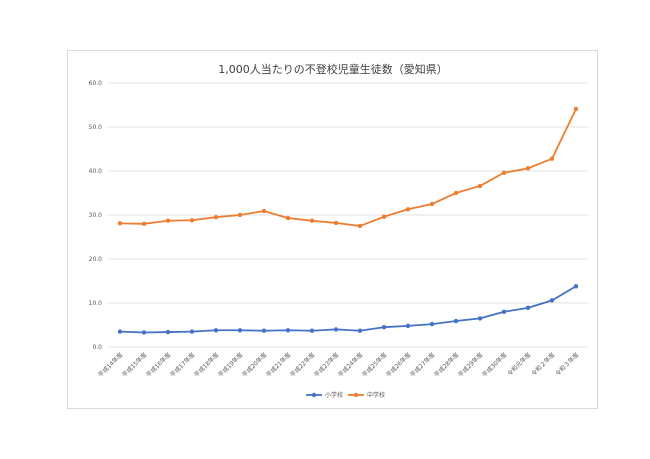 The height and width of the screenshot is (459, 650). I want to click on legend-label: 小学校, so click(334, 395).